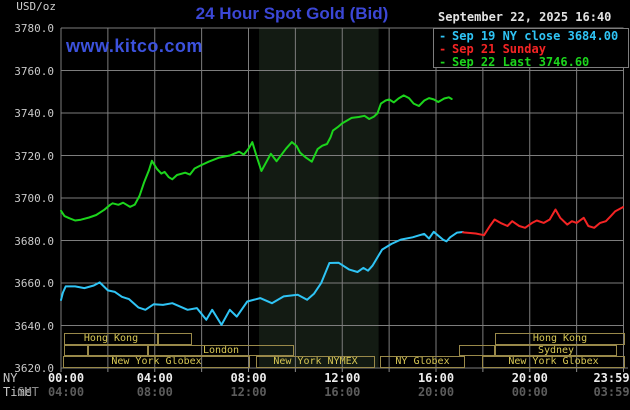  Describe the element at coordinates (66, 378) in the screenshot. I see `ny-time-tick-label: 00:00` at that location.